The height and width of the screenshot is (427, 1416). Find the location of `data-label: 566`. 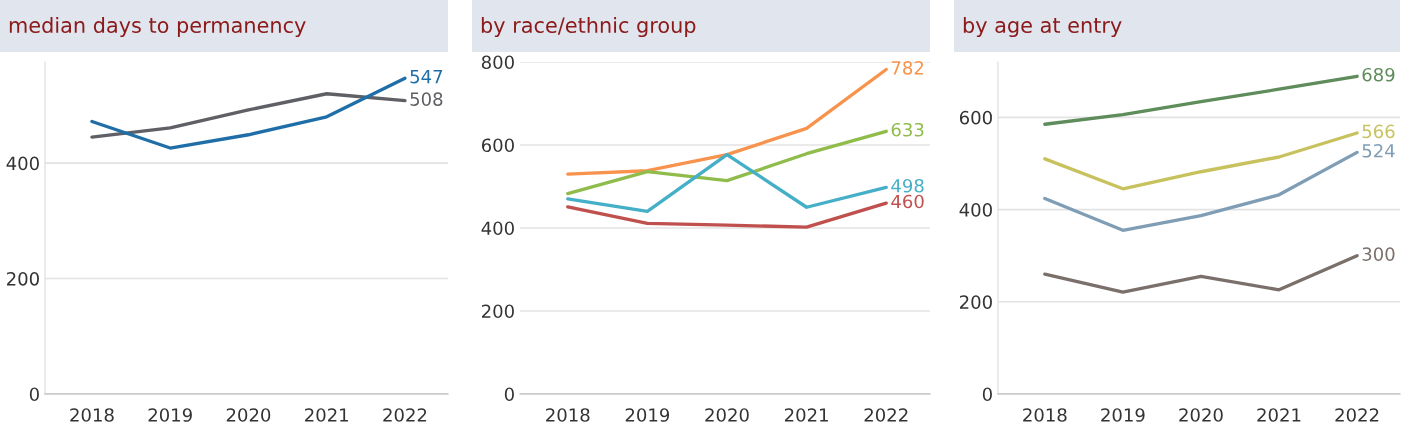

data-label: 566 is located at coordinates (1378, 131).